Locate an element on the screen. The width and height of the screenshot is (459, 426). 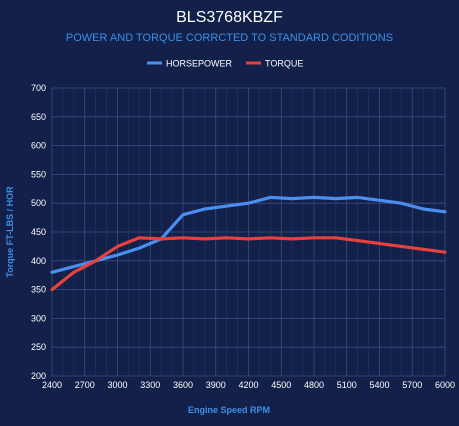
x-tick-label: 6000 is located at coordinates (445, 385).